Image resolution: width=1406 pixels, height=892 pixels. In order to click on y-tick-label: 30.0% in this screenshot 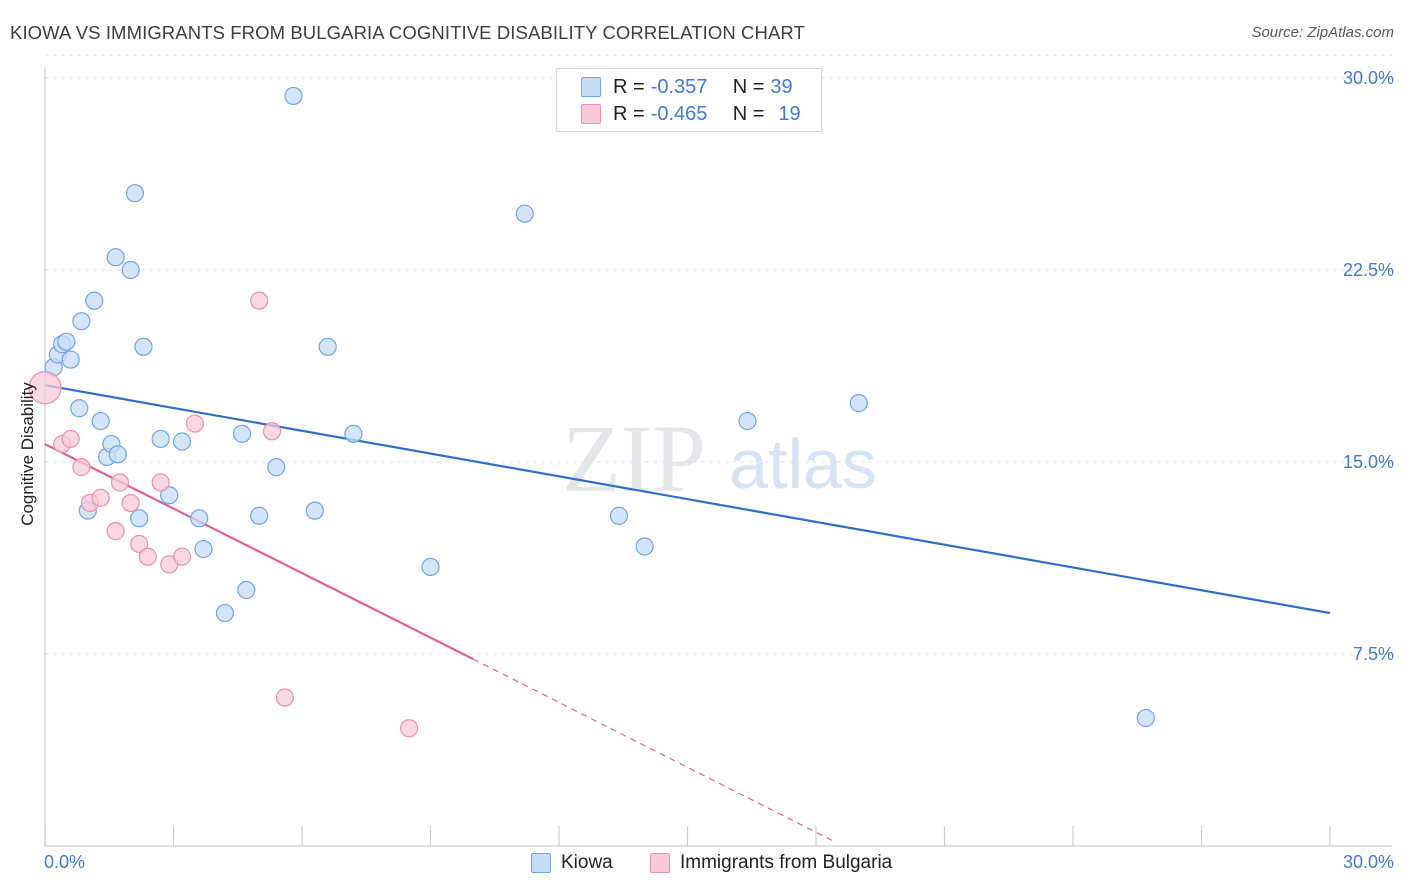, I will do `click(1368, 78)`.